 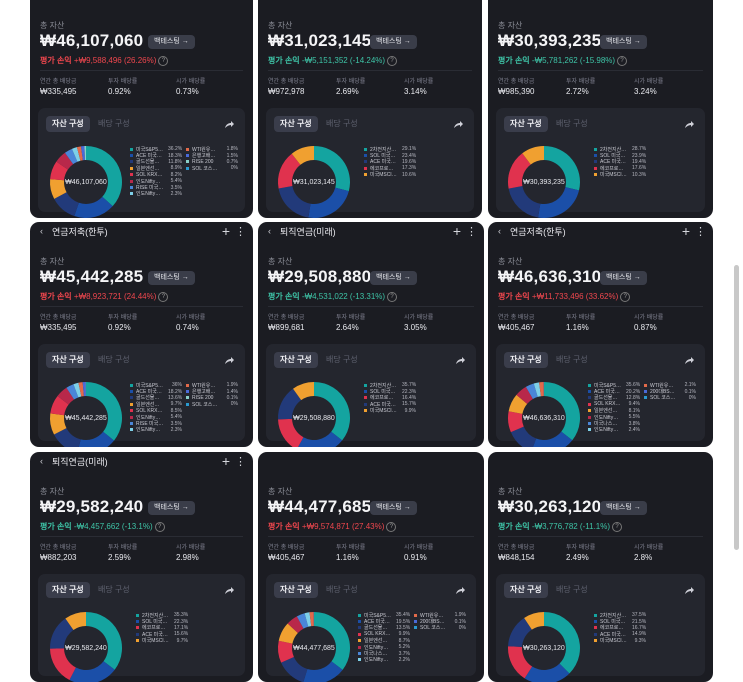 What do you see at coordinates (571, 526) in the screenshot?
I see `pnl-value: -₩3,776,782 (-11.1%)` at bounding box center [571, 526].